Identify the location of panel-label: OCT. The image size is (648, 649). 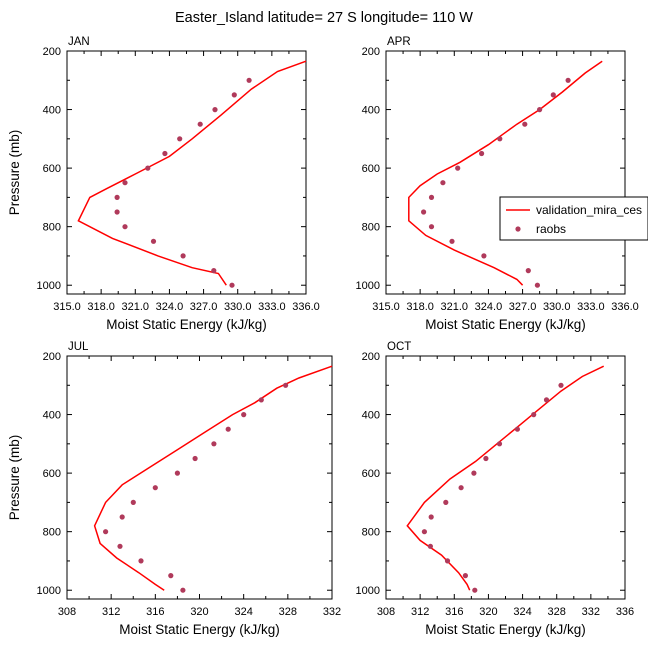
(399, 347).